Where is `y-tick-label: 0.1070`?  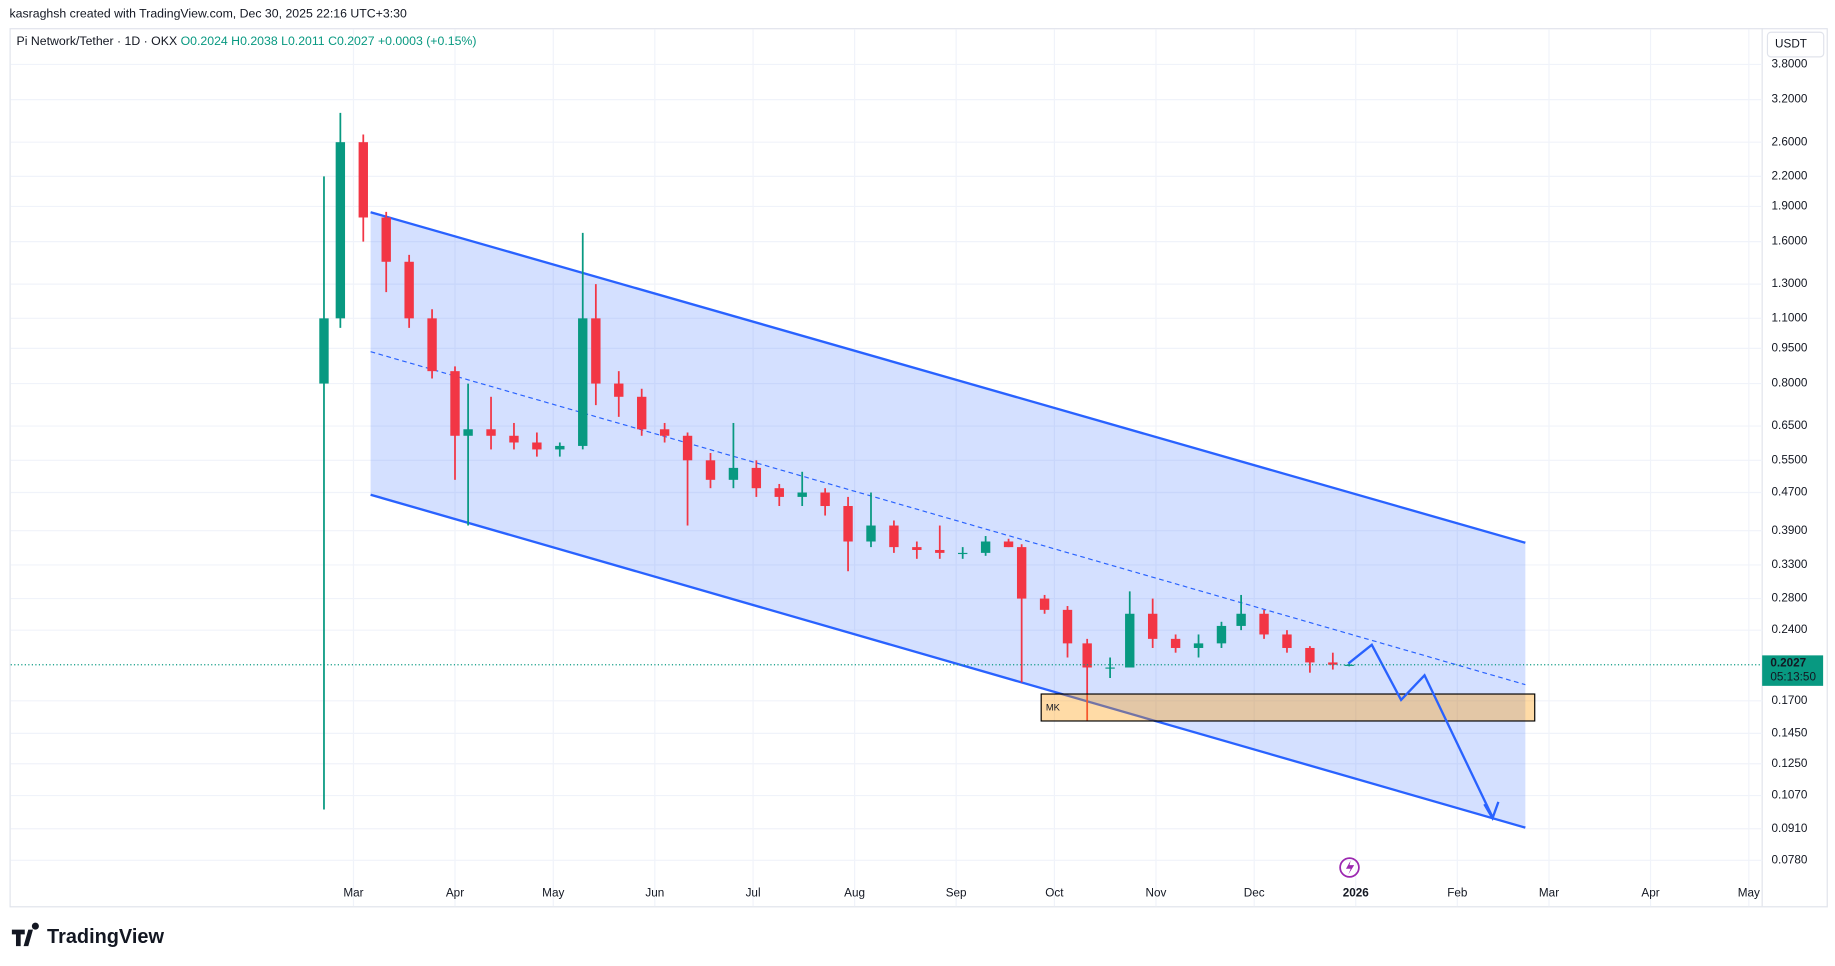
y-tick-label: 0.1070 is located at coordinates (1790, 795).